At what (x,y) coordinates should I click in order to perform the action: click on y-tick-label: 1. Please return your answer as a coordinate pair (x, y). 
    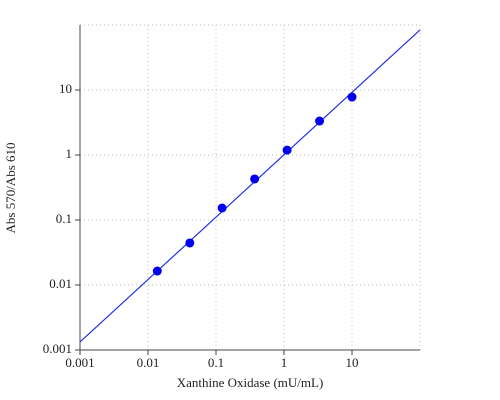
    Looking at the image, I should click on (69, 153).